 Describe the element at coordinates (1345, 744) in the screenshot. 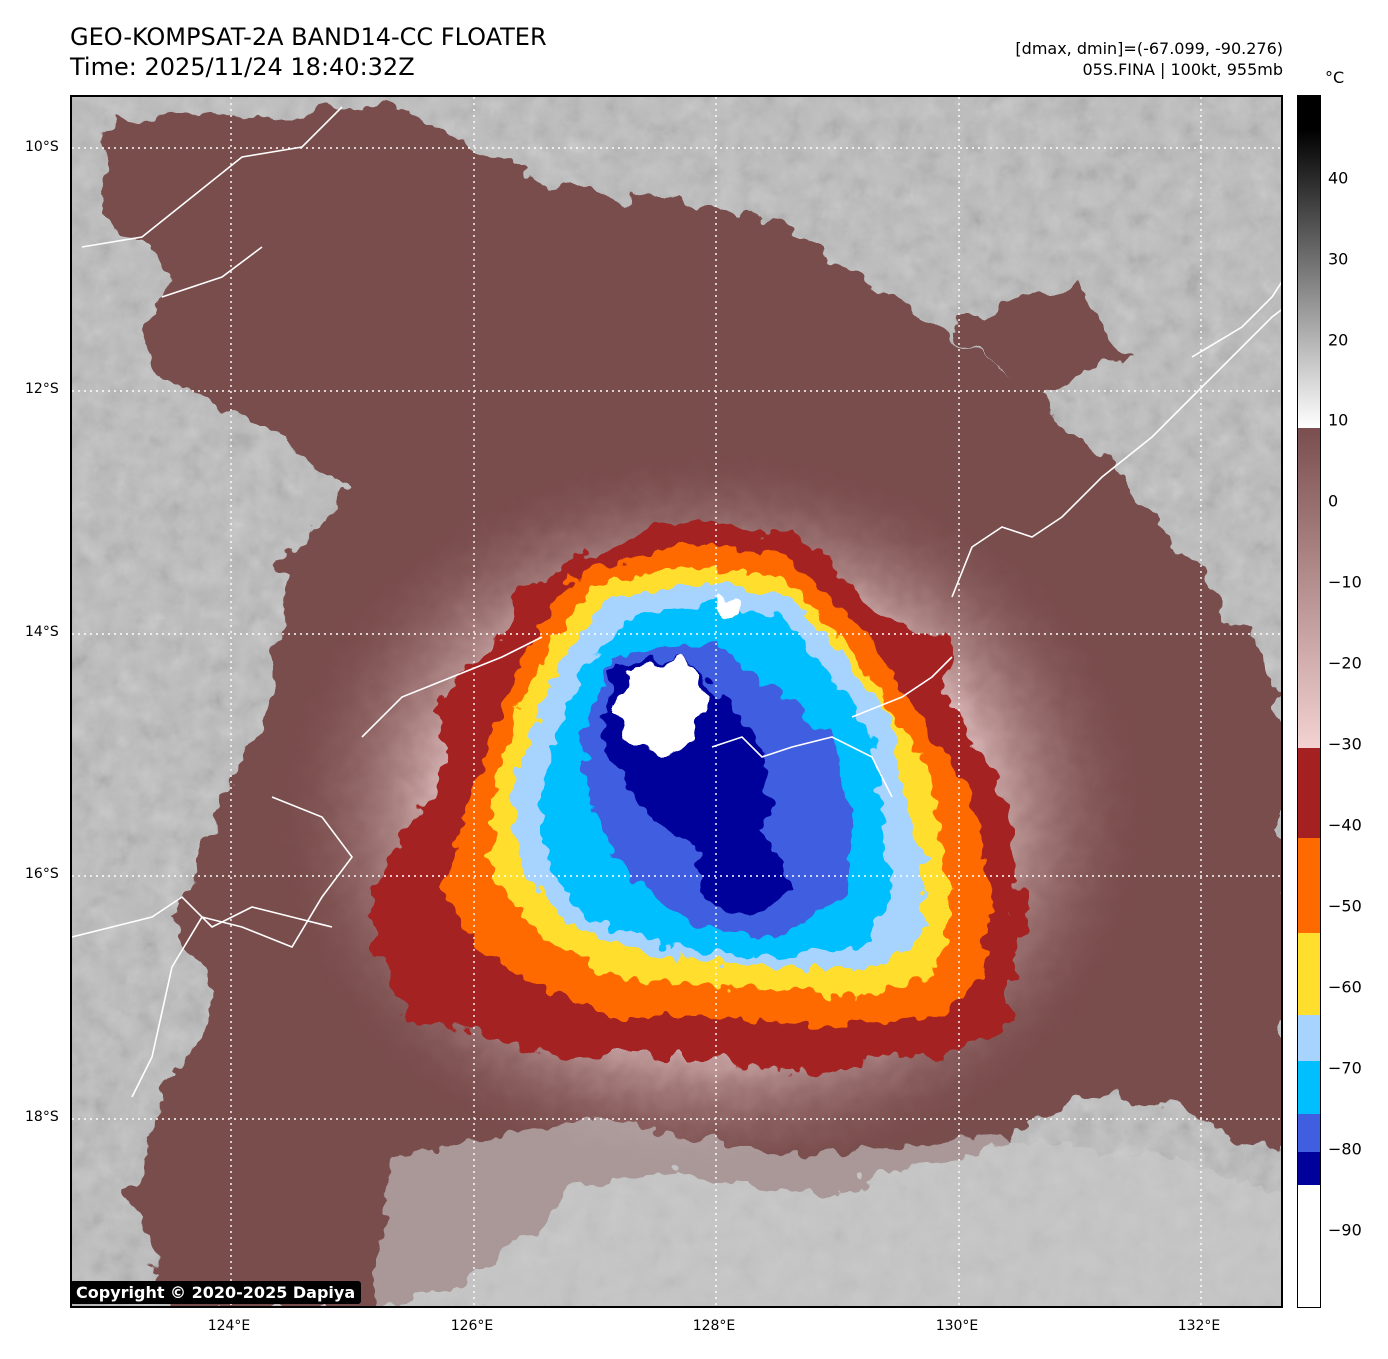

I see `colorbar-tick-minus30: −30` at that location.